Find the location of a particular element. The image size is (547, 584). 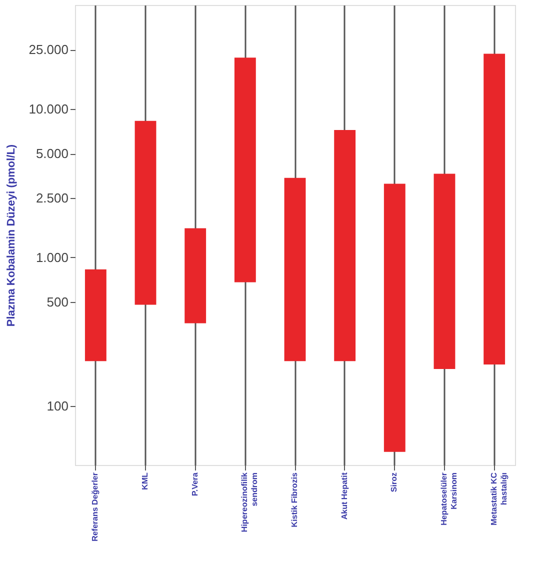

x-tick-label: Kistik Fibrozis is located at coordinates (294, 500).